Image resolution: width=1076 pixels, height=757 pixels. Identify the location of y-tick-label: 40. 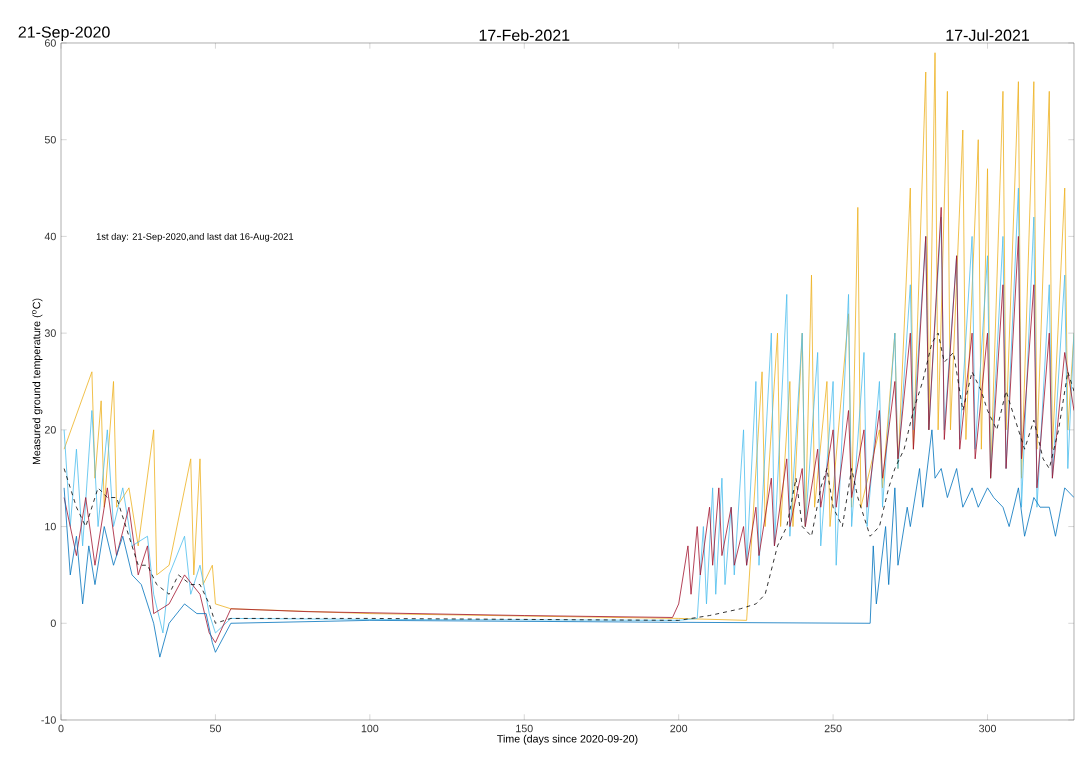
(50, 236).